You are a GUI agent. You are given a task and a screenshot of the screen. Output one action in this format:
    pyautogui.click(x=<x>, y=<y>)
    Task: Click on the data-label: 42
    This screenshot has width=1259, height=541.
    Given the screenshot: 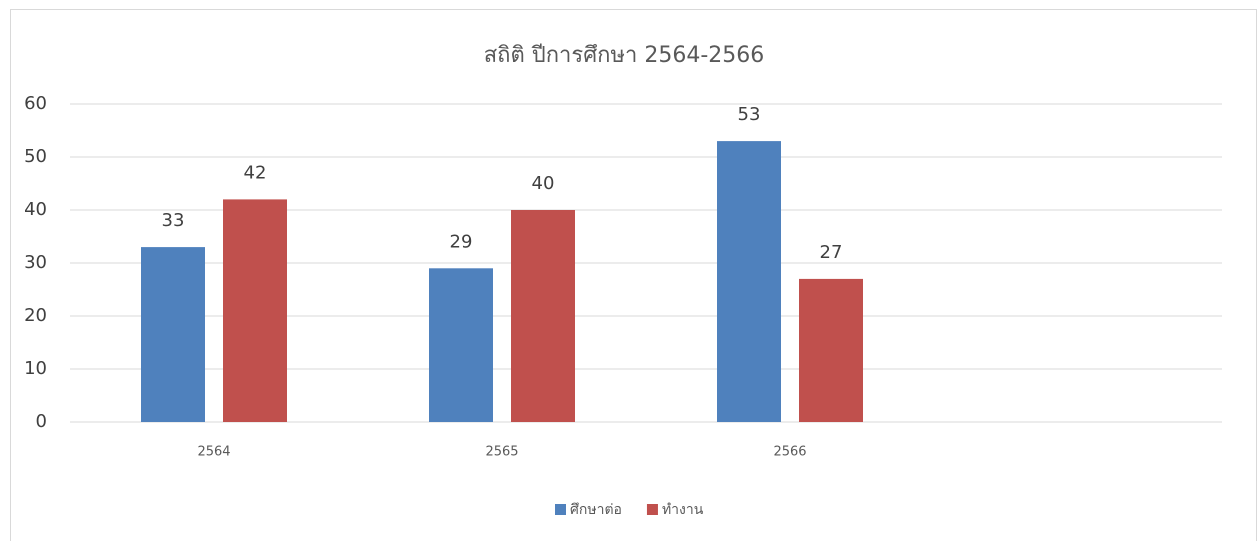 What is the action you would take?
    pyautogui.click(x=255, y=172)
    